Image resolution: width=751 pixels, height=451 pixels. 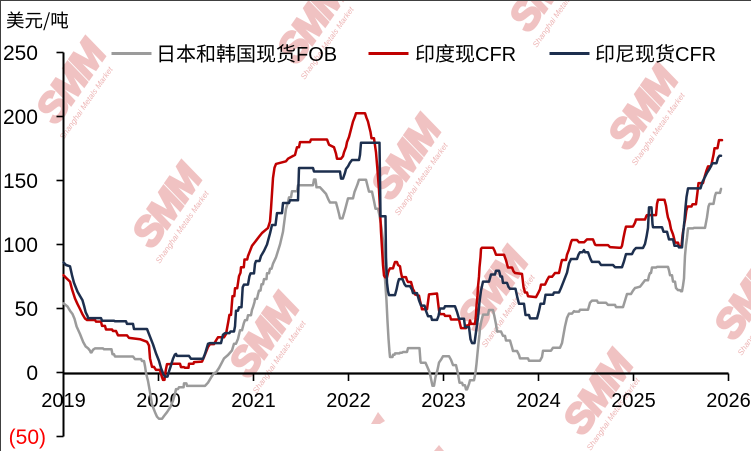 What do you see at coordinates (20, 245) in the screenshot?
I see `svg-text: 100` at bounding box center [20, 245].